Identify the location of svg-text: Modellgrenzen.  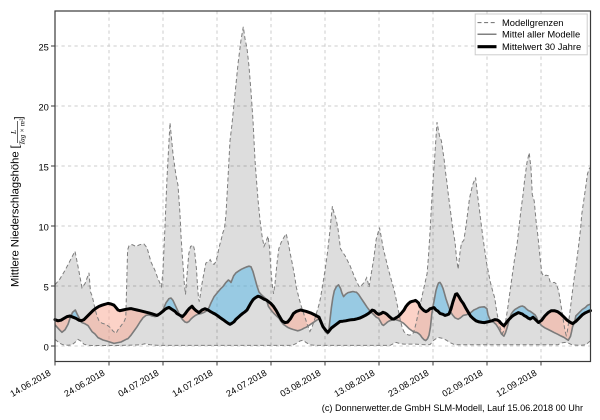
(533, 22).